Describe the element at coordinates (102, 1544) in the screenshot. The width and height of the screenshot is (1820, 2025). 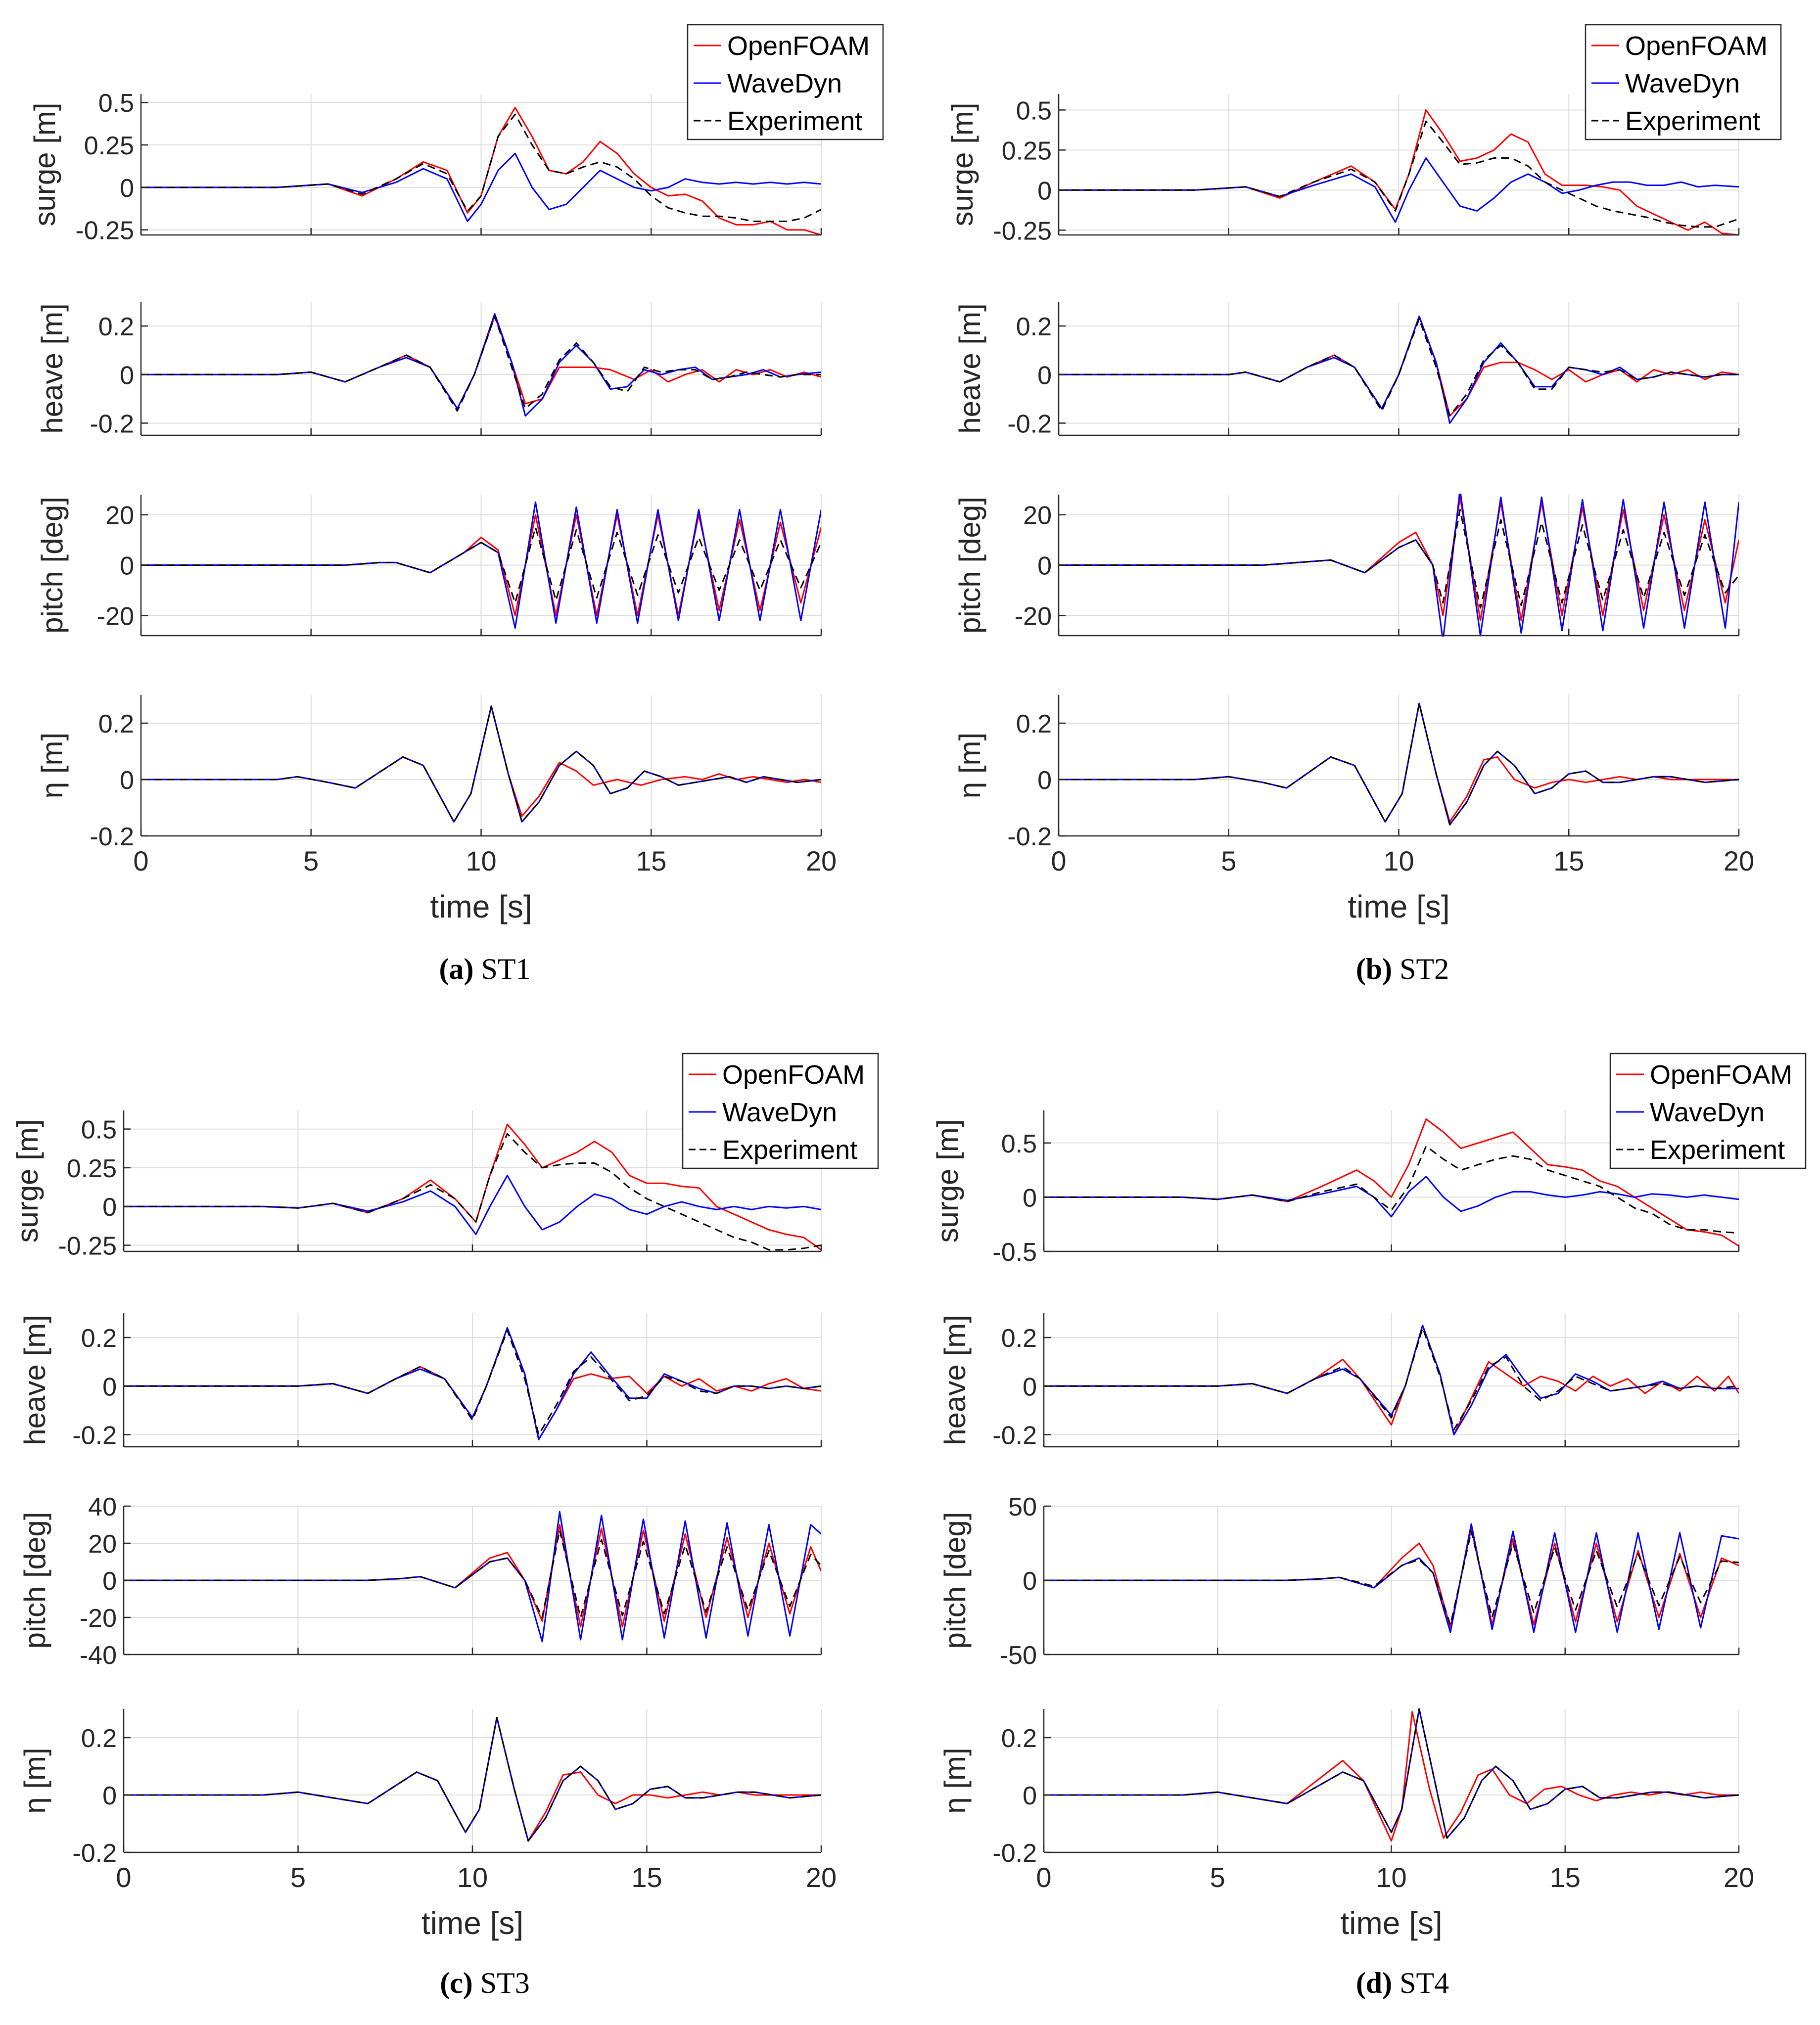
I see `panel-c-sub3-ytick-label: 20` at that location.